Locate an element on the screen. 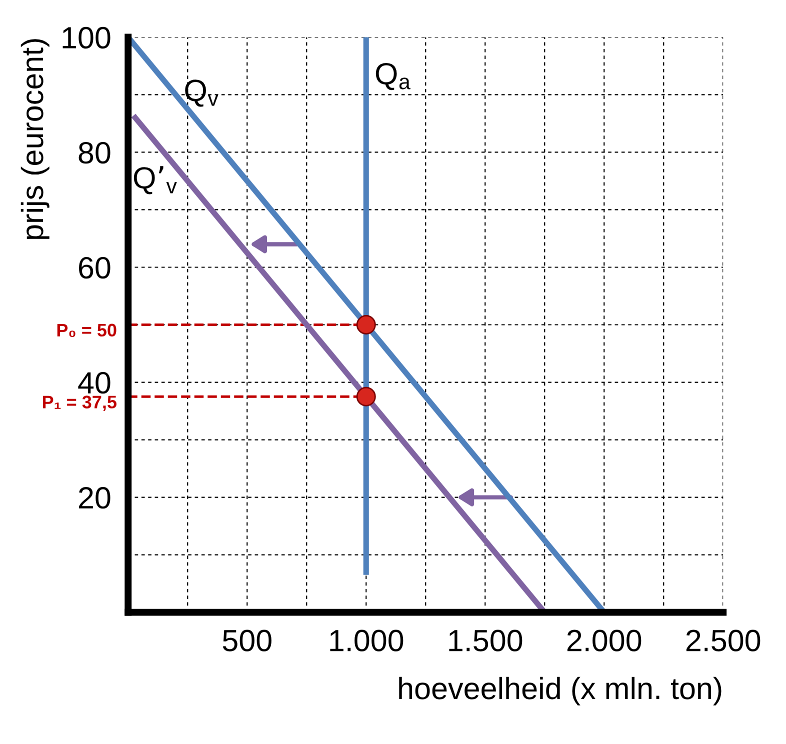  x-tick-label: 2.500 is located at coordinates (723, 641).